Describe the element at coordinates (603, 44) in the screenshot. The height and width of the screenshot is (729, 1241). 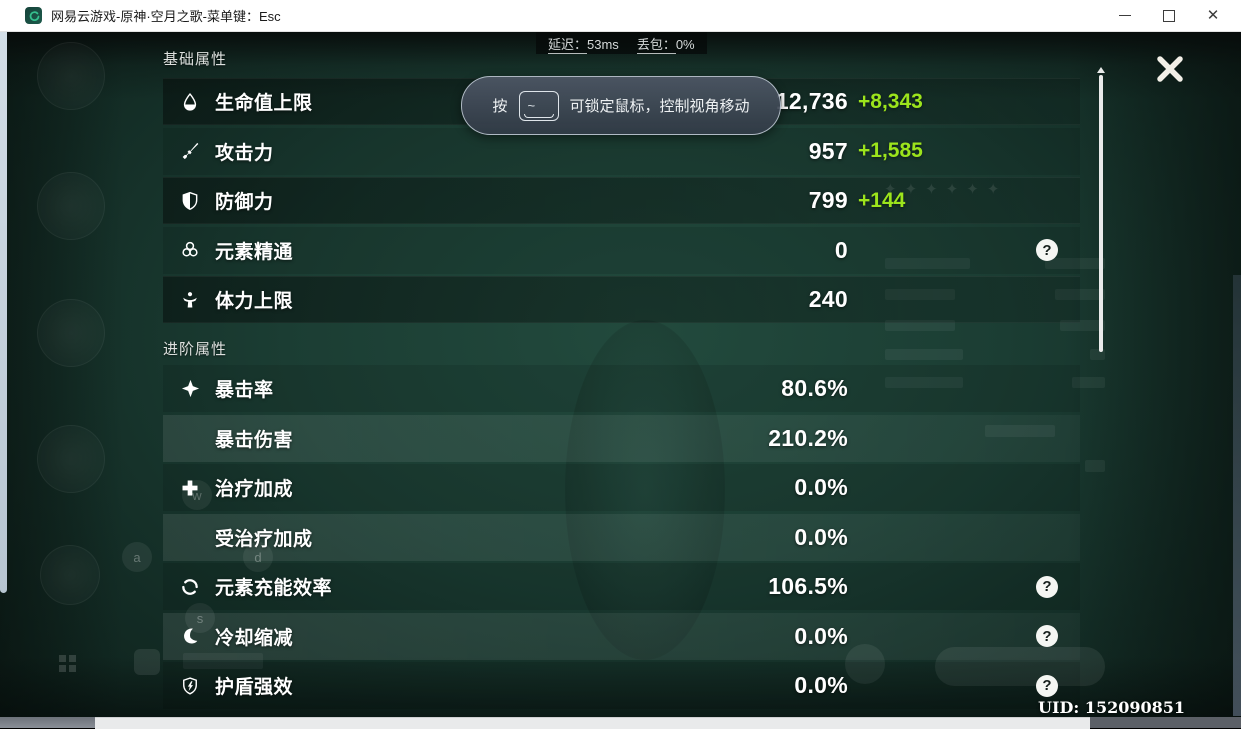
I see `latency-value: 53ms` at that location.